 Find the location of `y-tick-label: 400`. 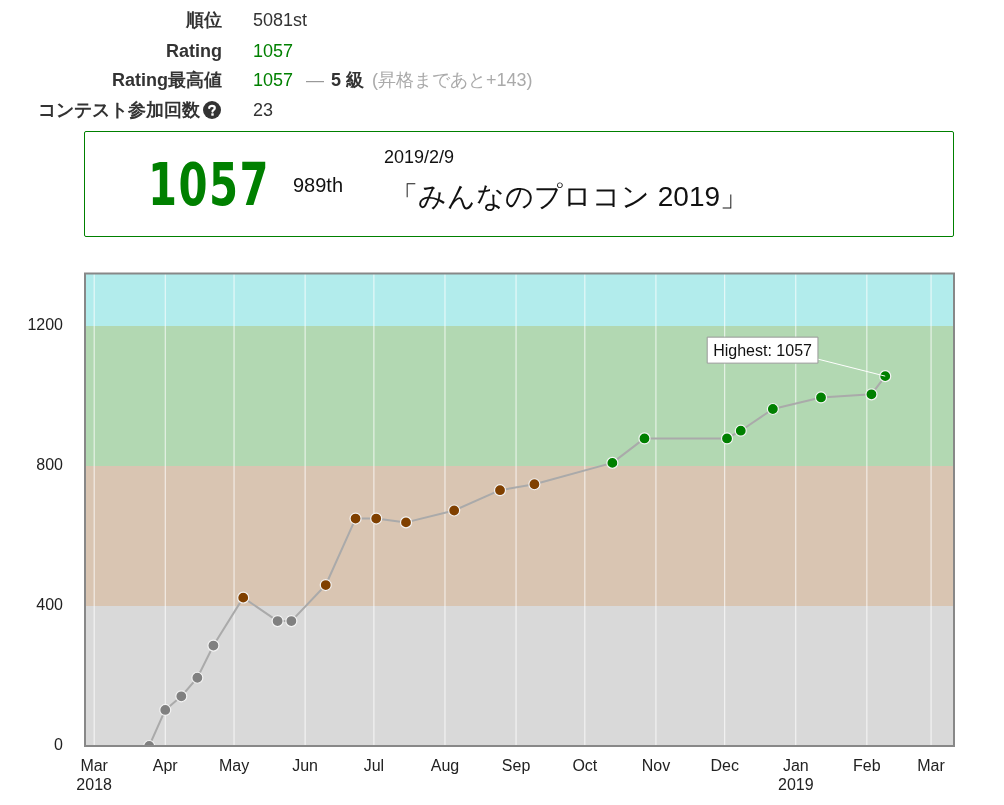

y-tick-label: 400 is located at coordinates (50, 605).